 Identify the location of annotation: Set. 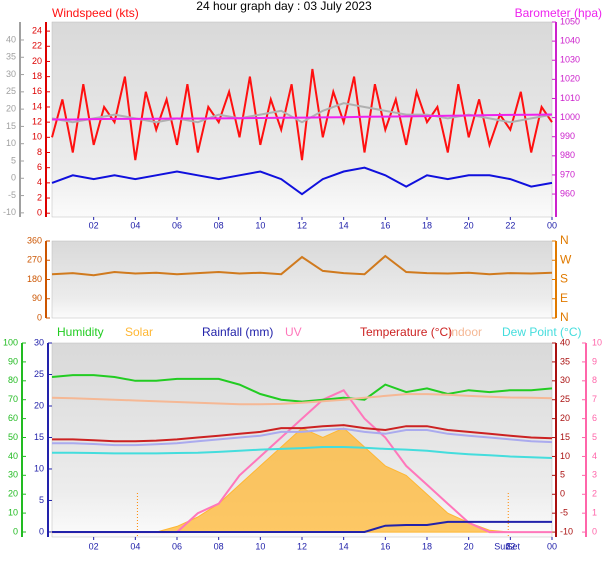
(513, 546).